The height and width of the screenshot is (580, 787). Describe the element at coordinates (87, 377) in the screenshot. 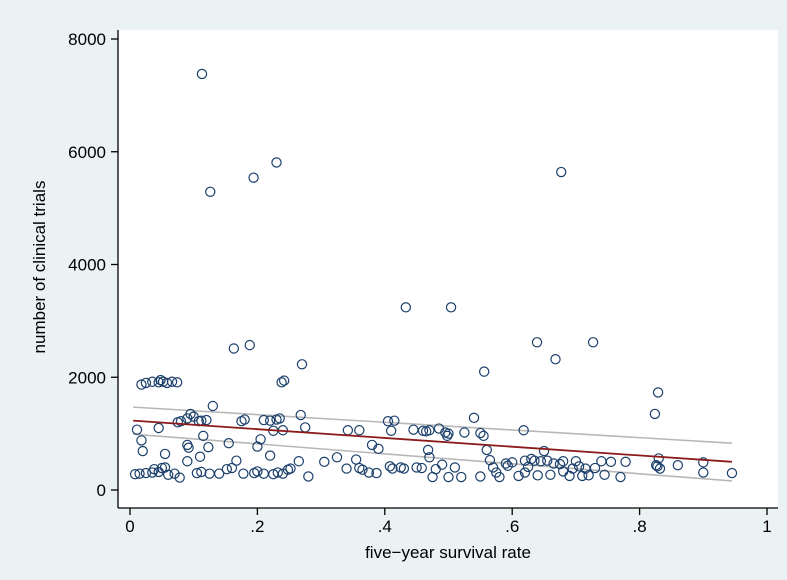

I see `y-tick-label: 2000` at that location.